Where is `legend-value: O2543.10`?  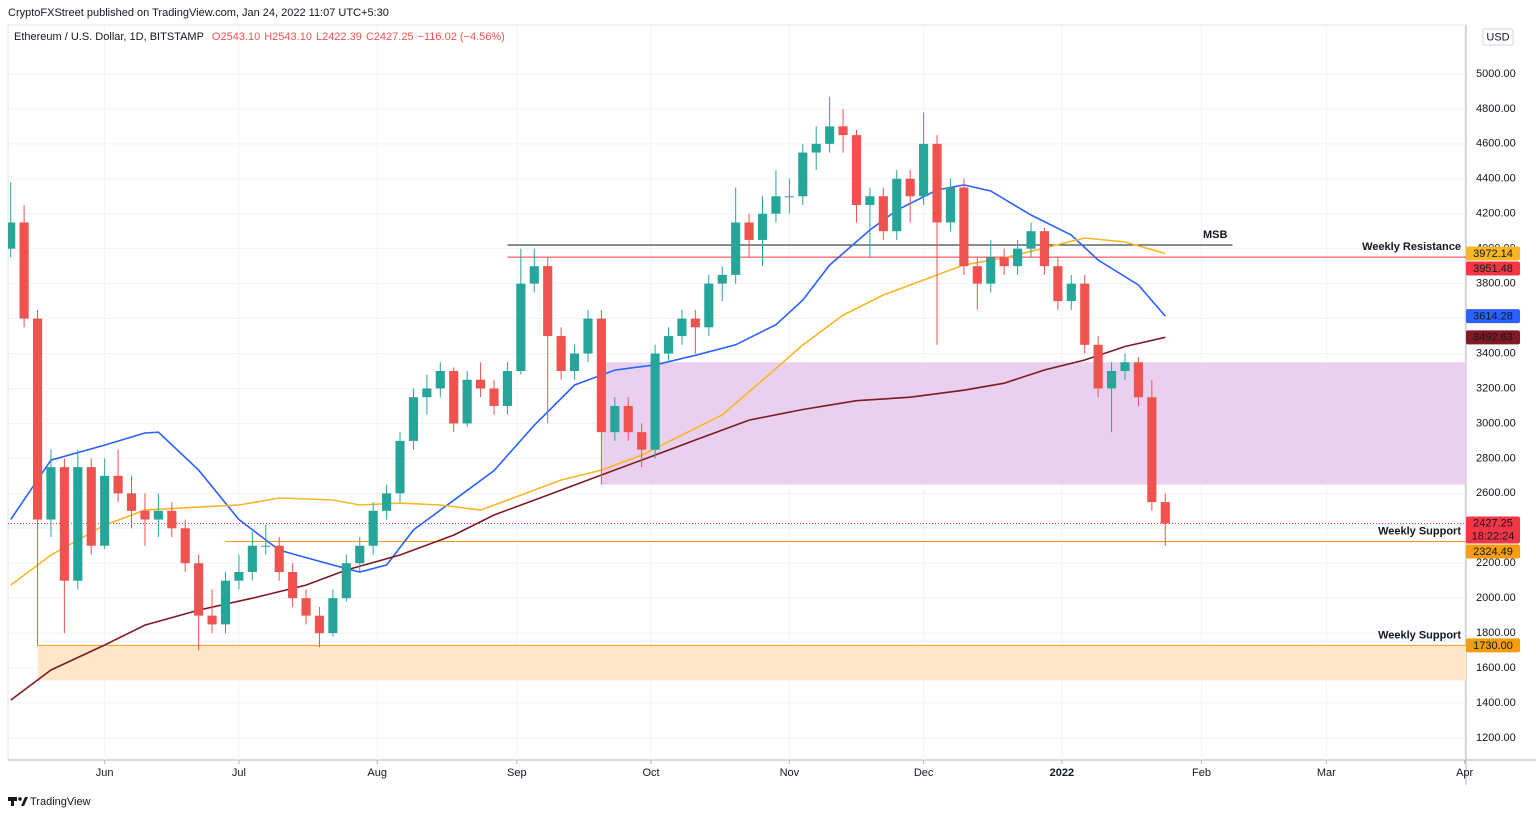 legend-value: O2543.10 is located at coordinates (236, 37).